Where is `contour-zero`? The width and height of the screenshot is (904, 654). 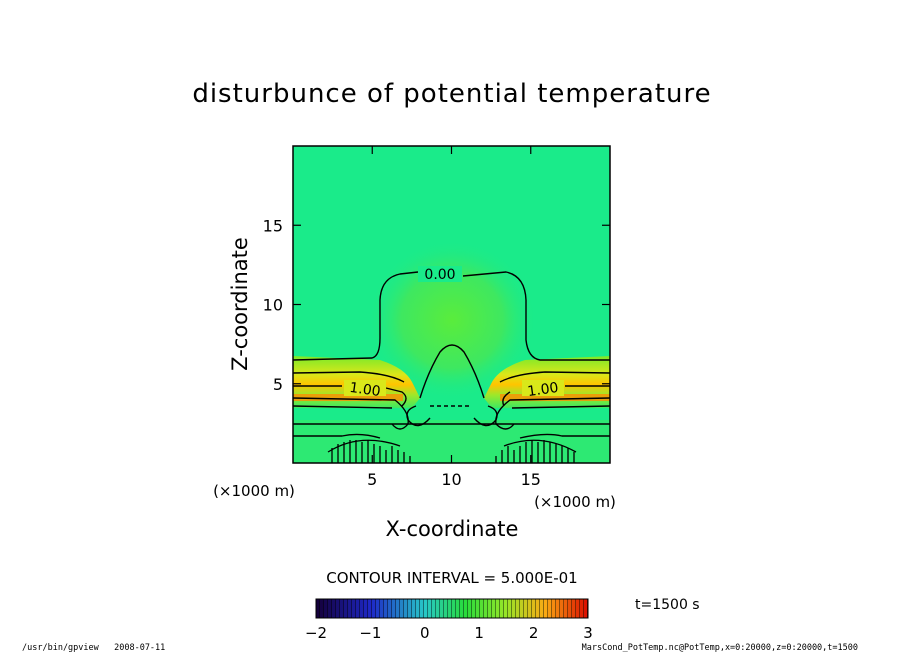 contour-zero is located at coordinates (451, 316).